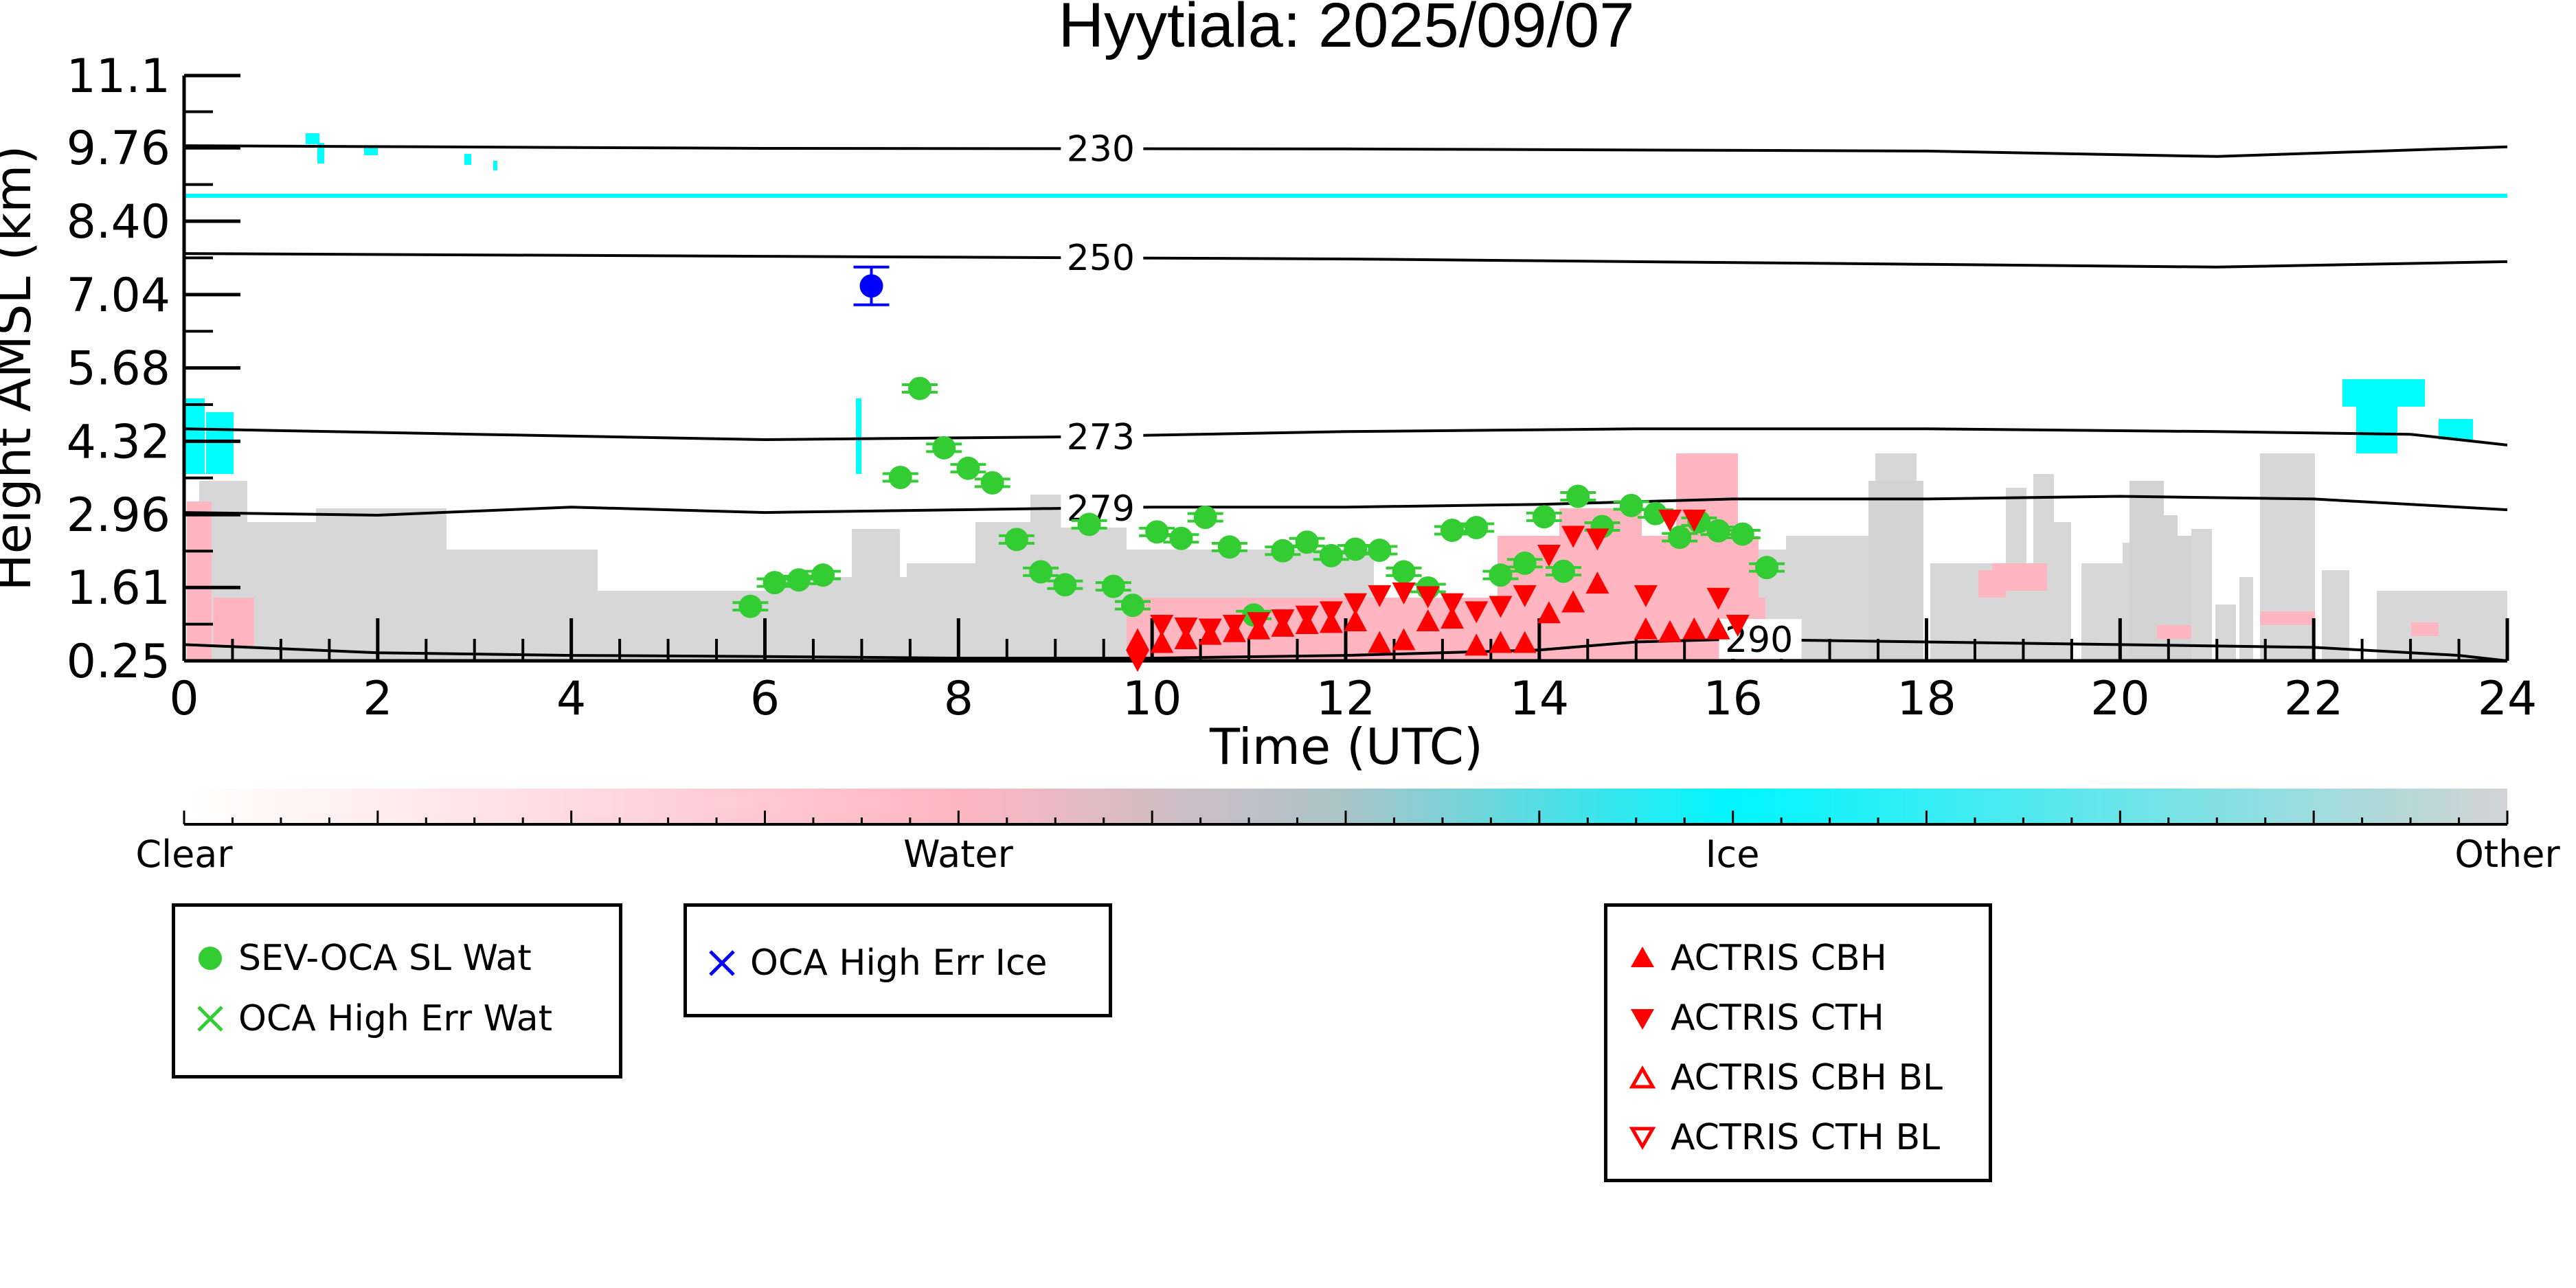  I want to click on x-tick-label: 16, so click(1733, 699).